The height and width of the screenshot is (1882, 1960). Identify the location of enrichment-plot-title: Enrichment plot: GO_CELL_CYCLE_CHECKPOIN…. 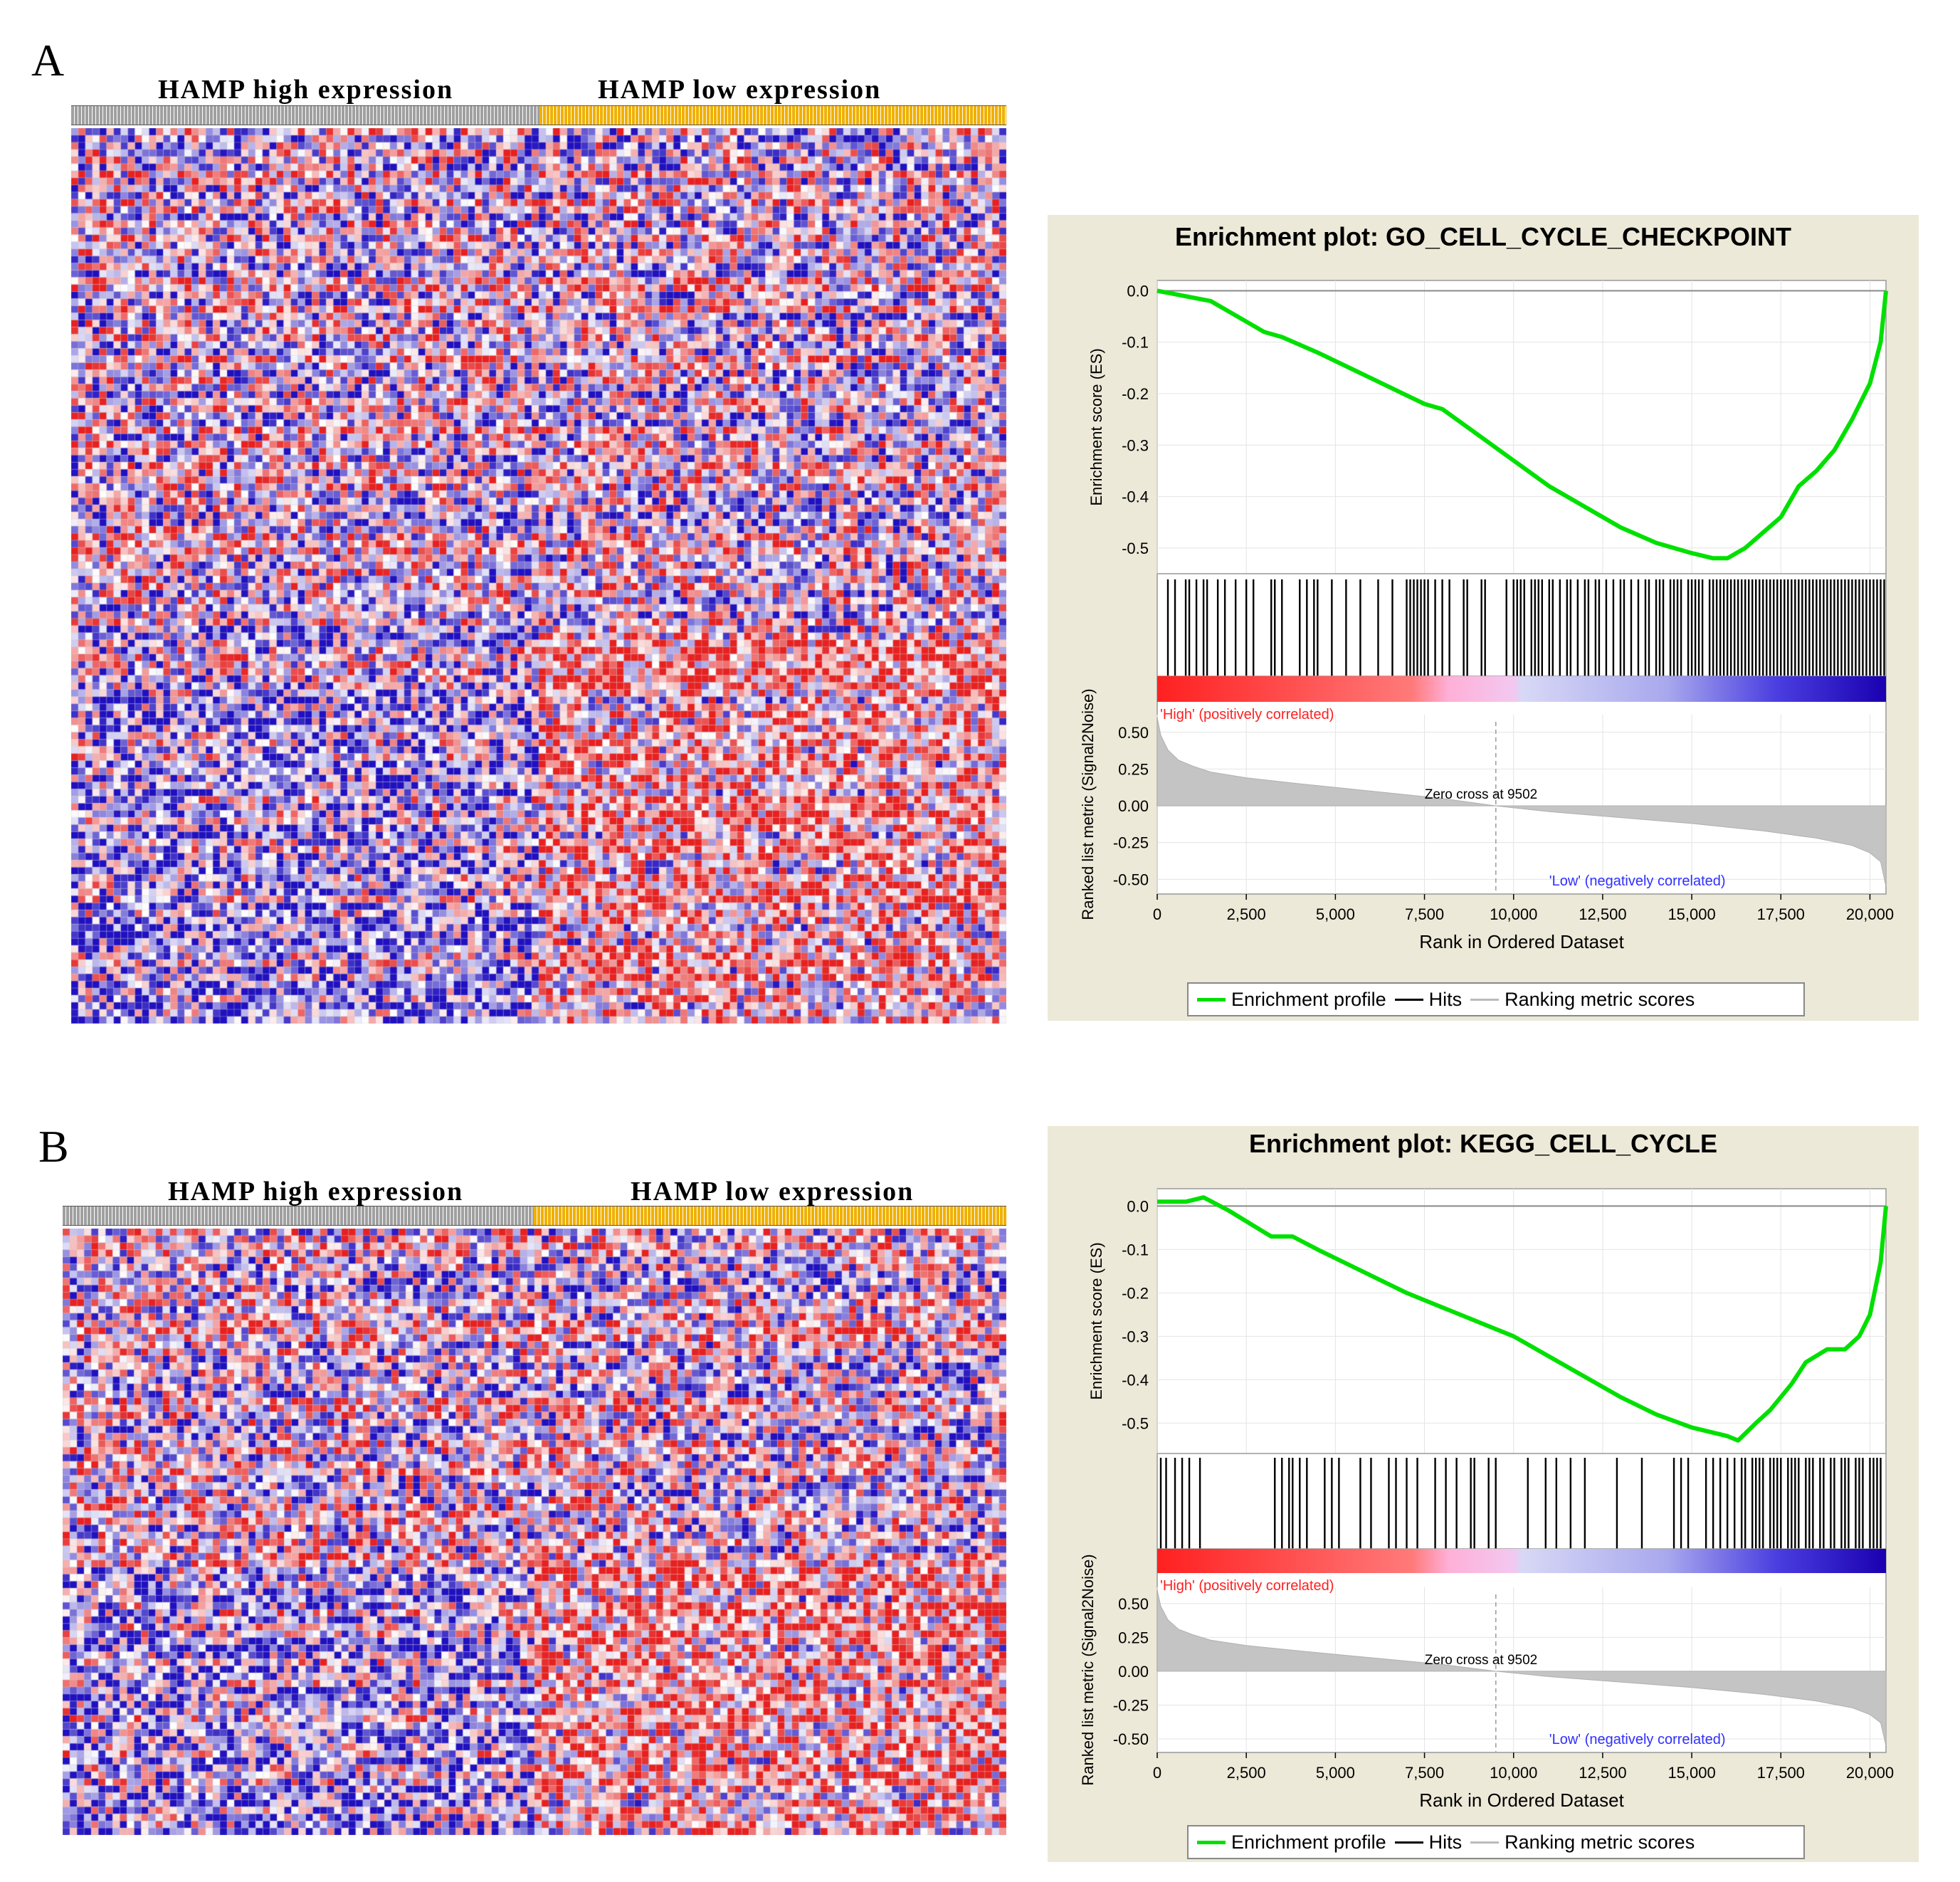
(1483, 236).